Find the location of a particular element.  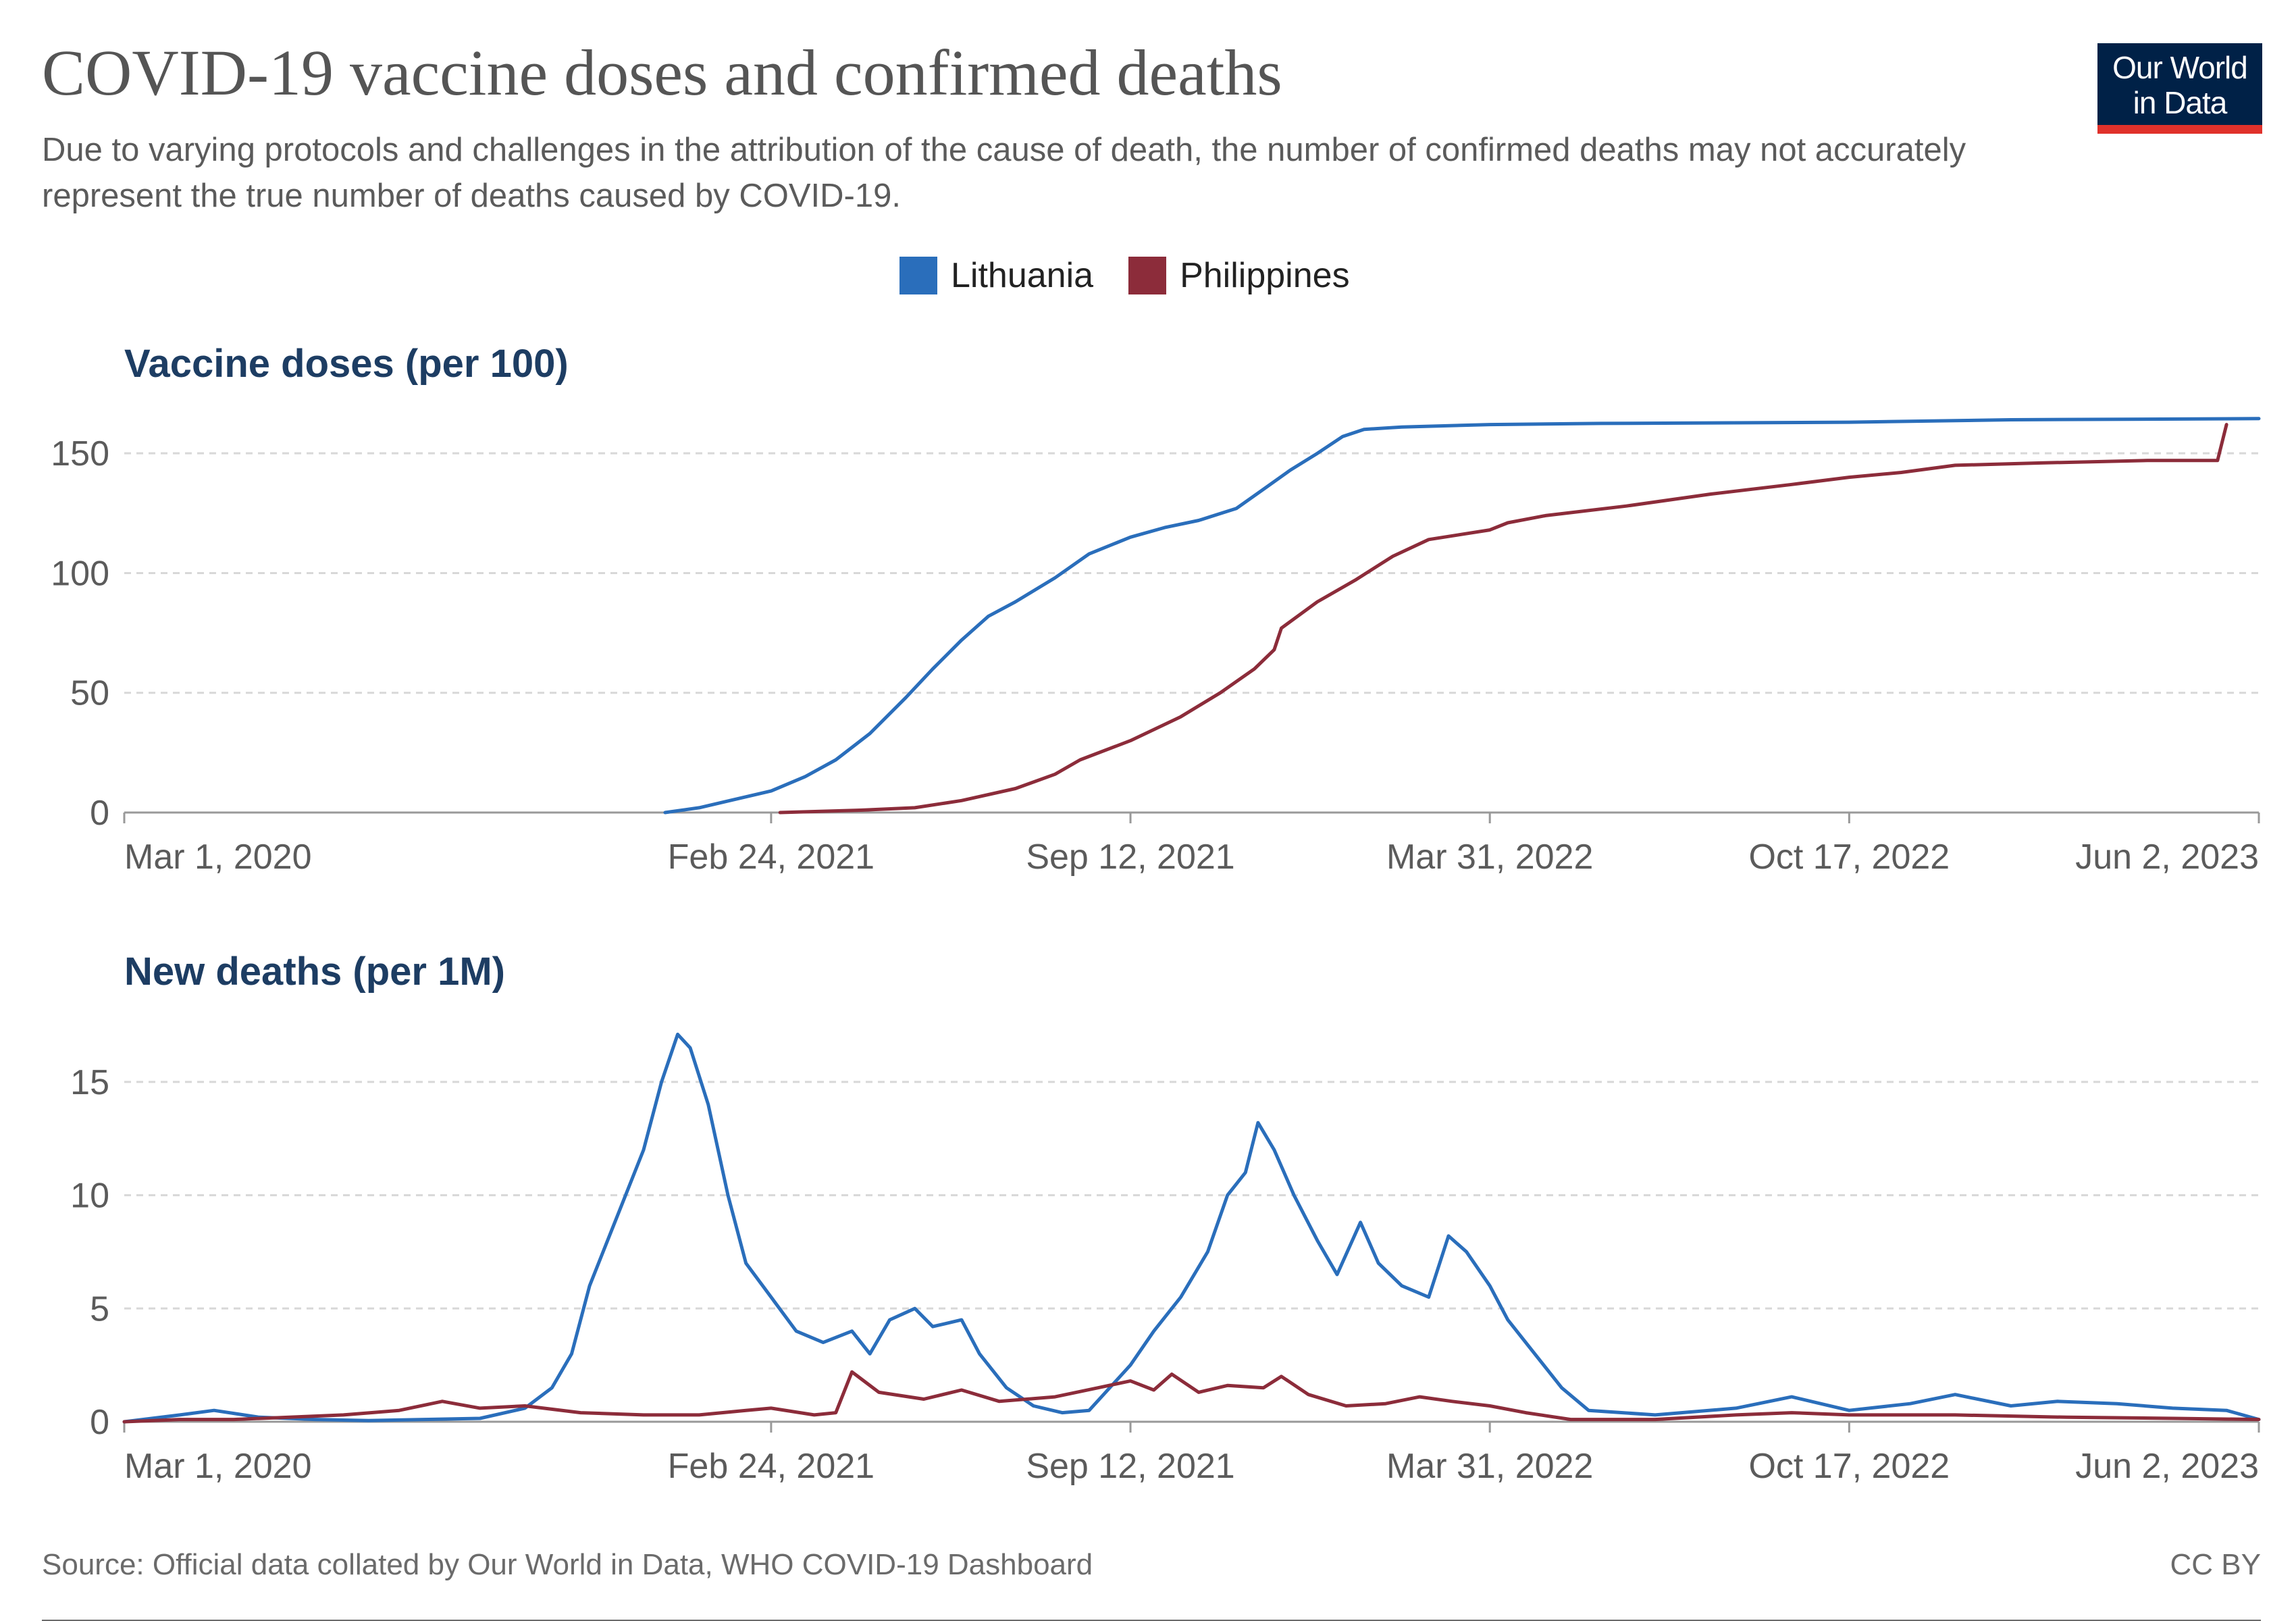

legend-item-philippines: Philippines is located at coordinates (1239, 275).